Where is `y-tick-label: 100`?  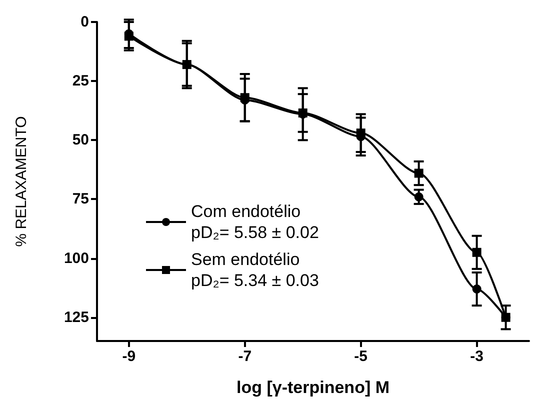 y-tick-label: 100 is located at coordinates (76, 258).